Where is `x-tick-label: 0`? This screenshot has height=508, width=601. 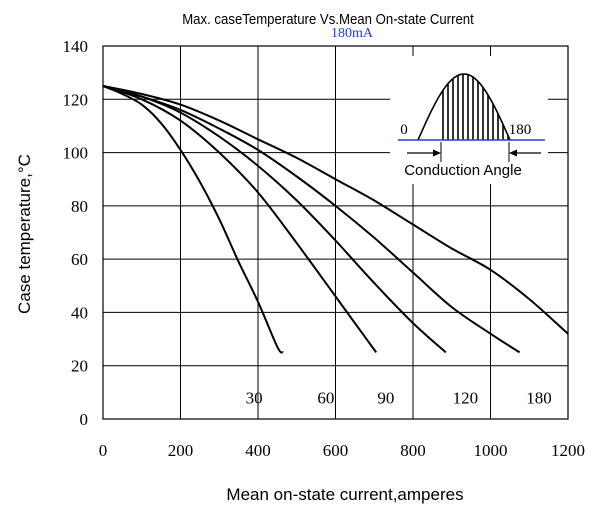
x-tick-label: 0 is located at coordinates (103, 450).